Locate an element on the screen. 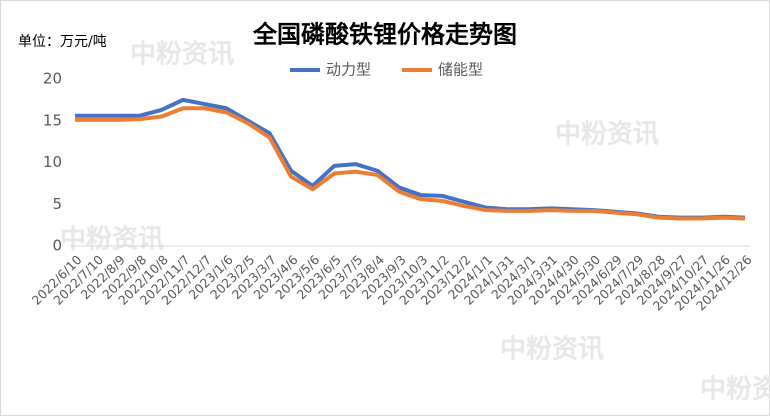 Image resolution: width=770 pixels, height=416 pixels. legend-label: 动力型 is located at coordinates (348, 70).